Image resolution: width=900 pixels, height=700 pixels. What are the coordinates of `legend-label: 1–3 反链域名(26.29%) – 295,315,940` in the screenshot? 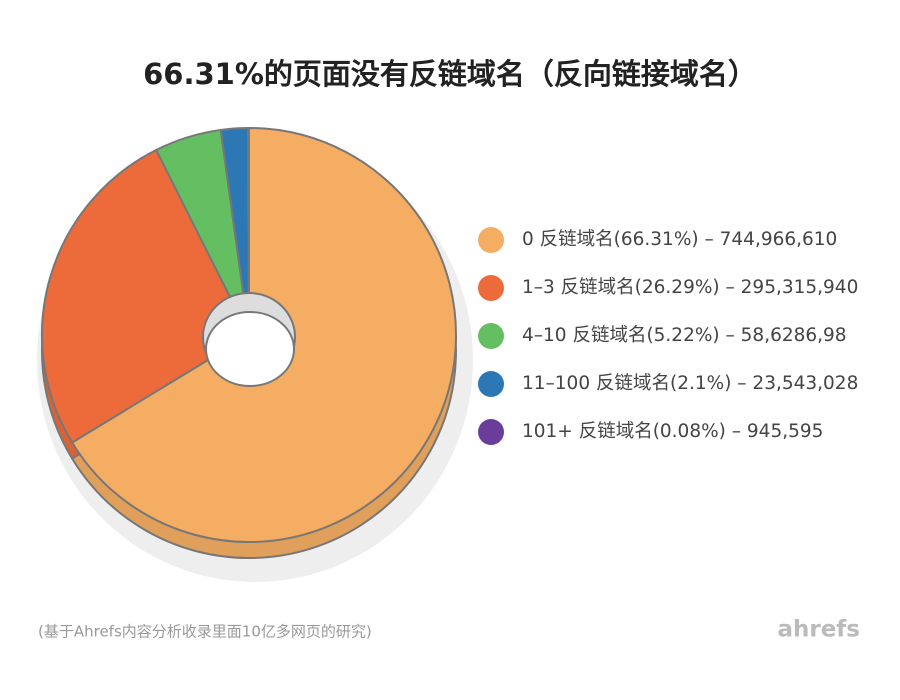 It's located at (690, 287).